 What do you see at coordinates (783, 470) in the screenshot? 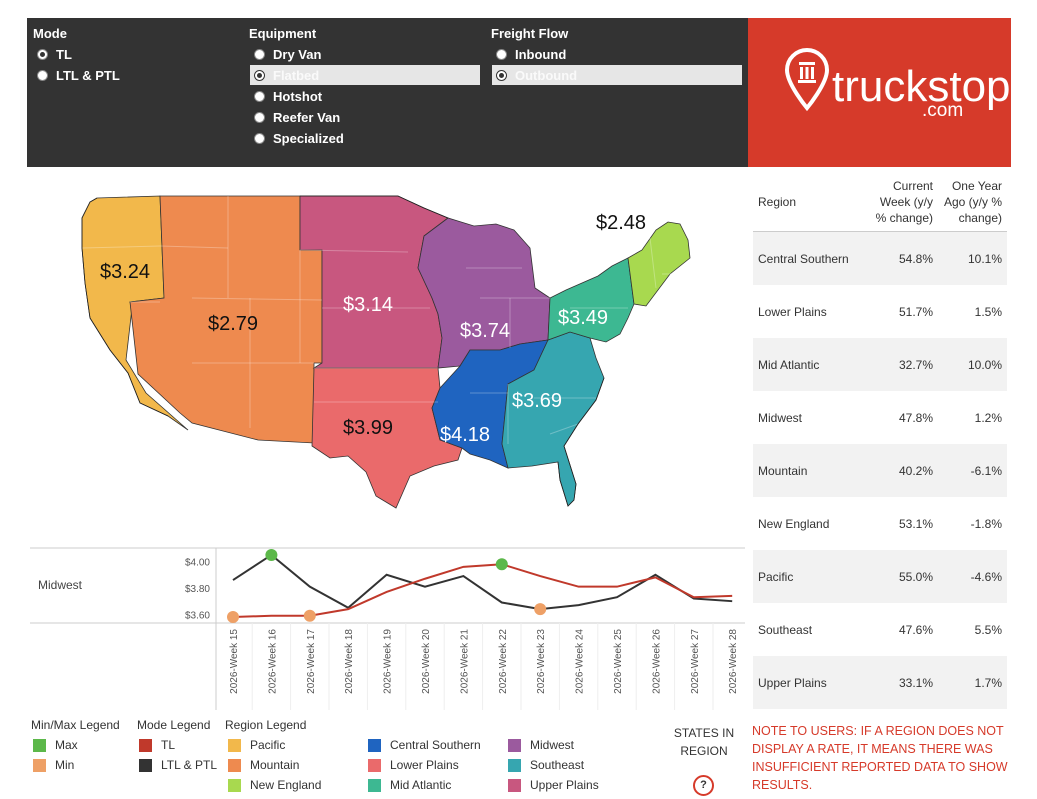
I see `cell-region: Mountain` at bounding box center [783, 470].